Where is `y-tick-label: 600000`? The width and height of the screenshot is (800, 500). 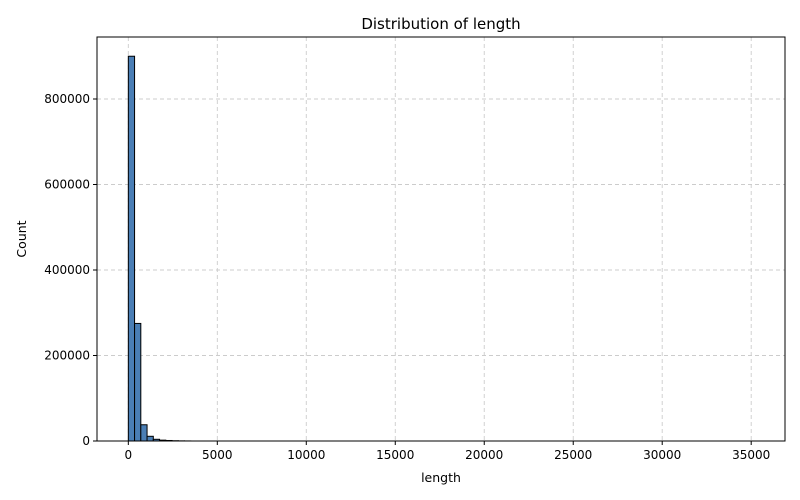 y-tick-label: 600000 is located at coordinates (67, 184).